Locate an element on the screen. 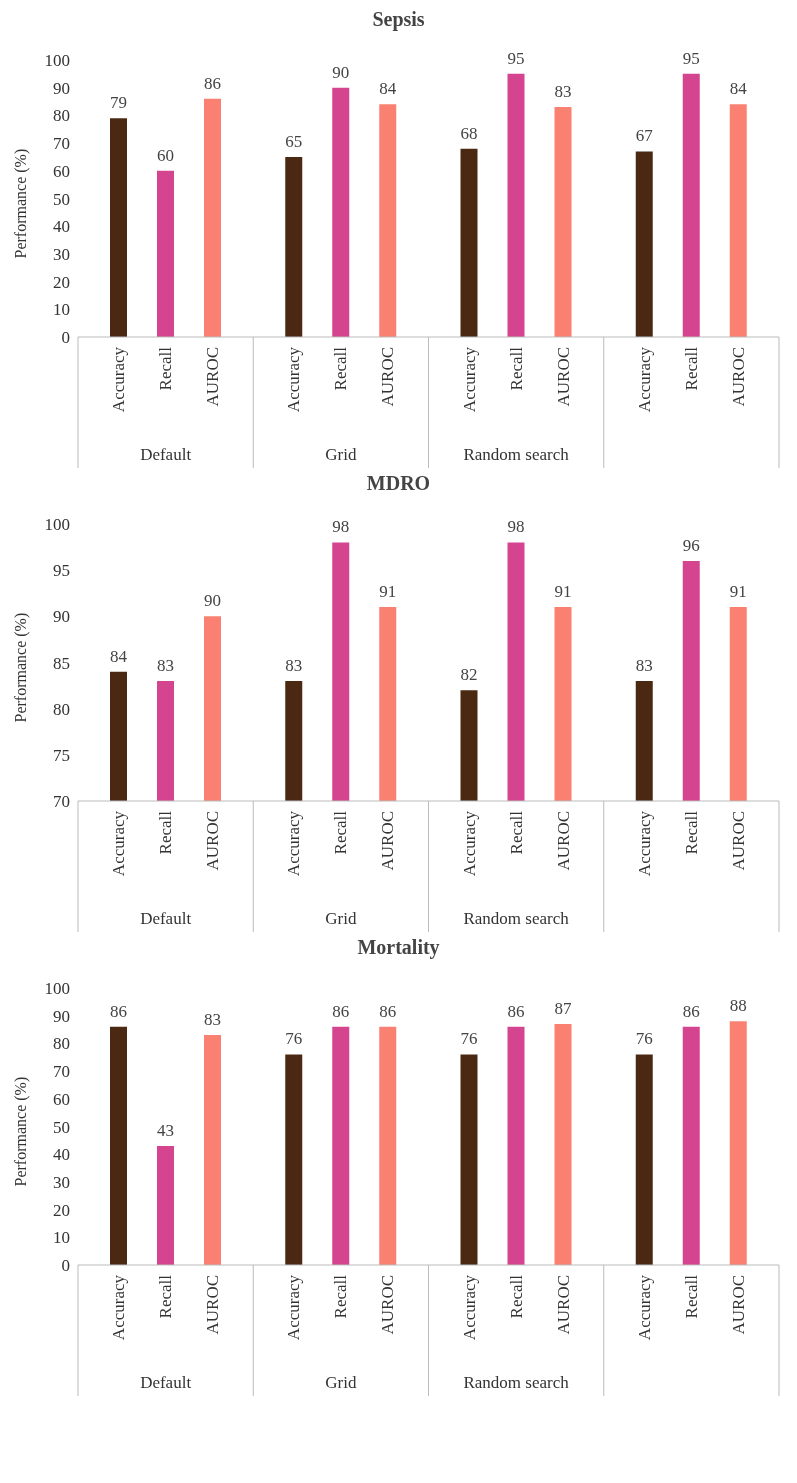  y-tick-label: 10 is located at coordinates (61, 1238).